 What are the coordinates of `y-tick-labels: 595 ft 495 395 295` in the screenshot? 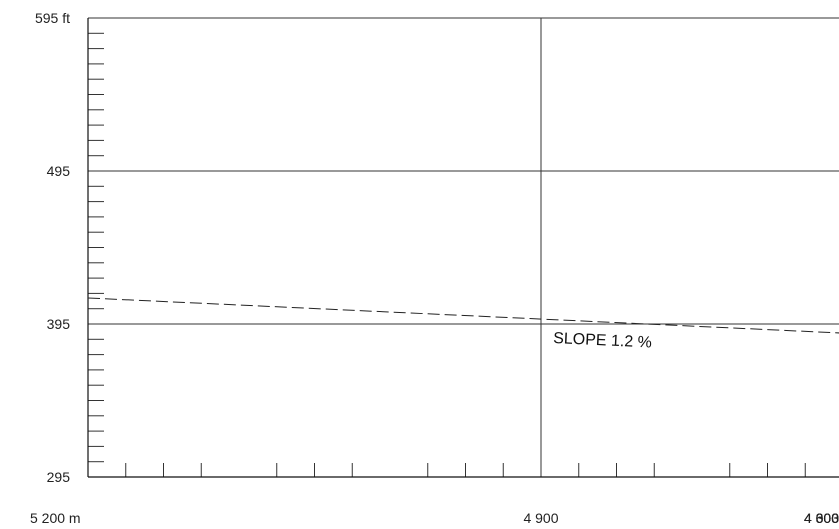 It's located at (52, 247).